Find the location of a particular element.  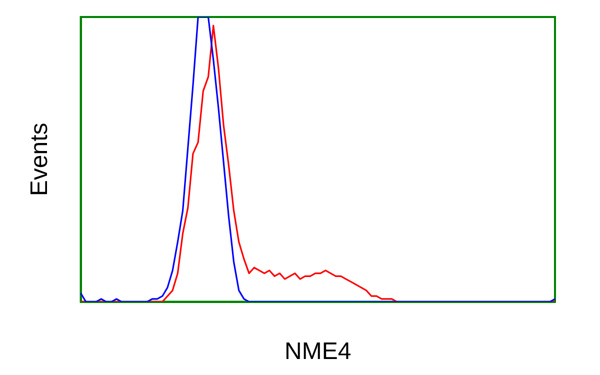

y-axis-title: Events is located at coordinates (40, 159).